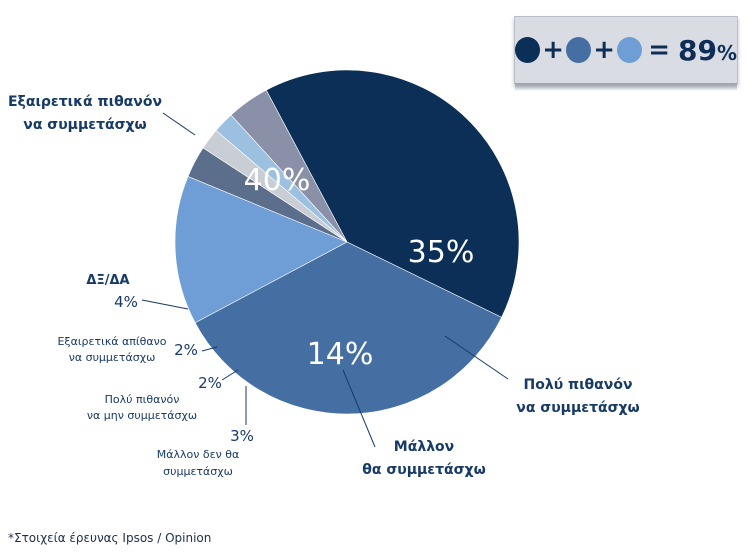 Image resolution: width=747 pixels, height=552 pixels. I want to click on equals-sign: =, so click(659, 50).